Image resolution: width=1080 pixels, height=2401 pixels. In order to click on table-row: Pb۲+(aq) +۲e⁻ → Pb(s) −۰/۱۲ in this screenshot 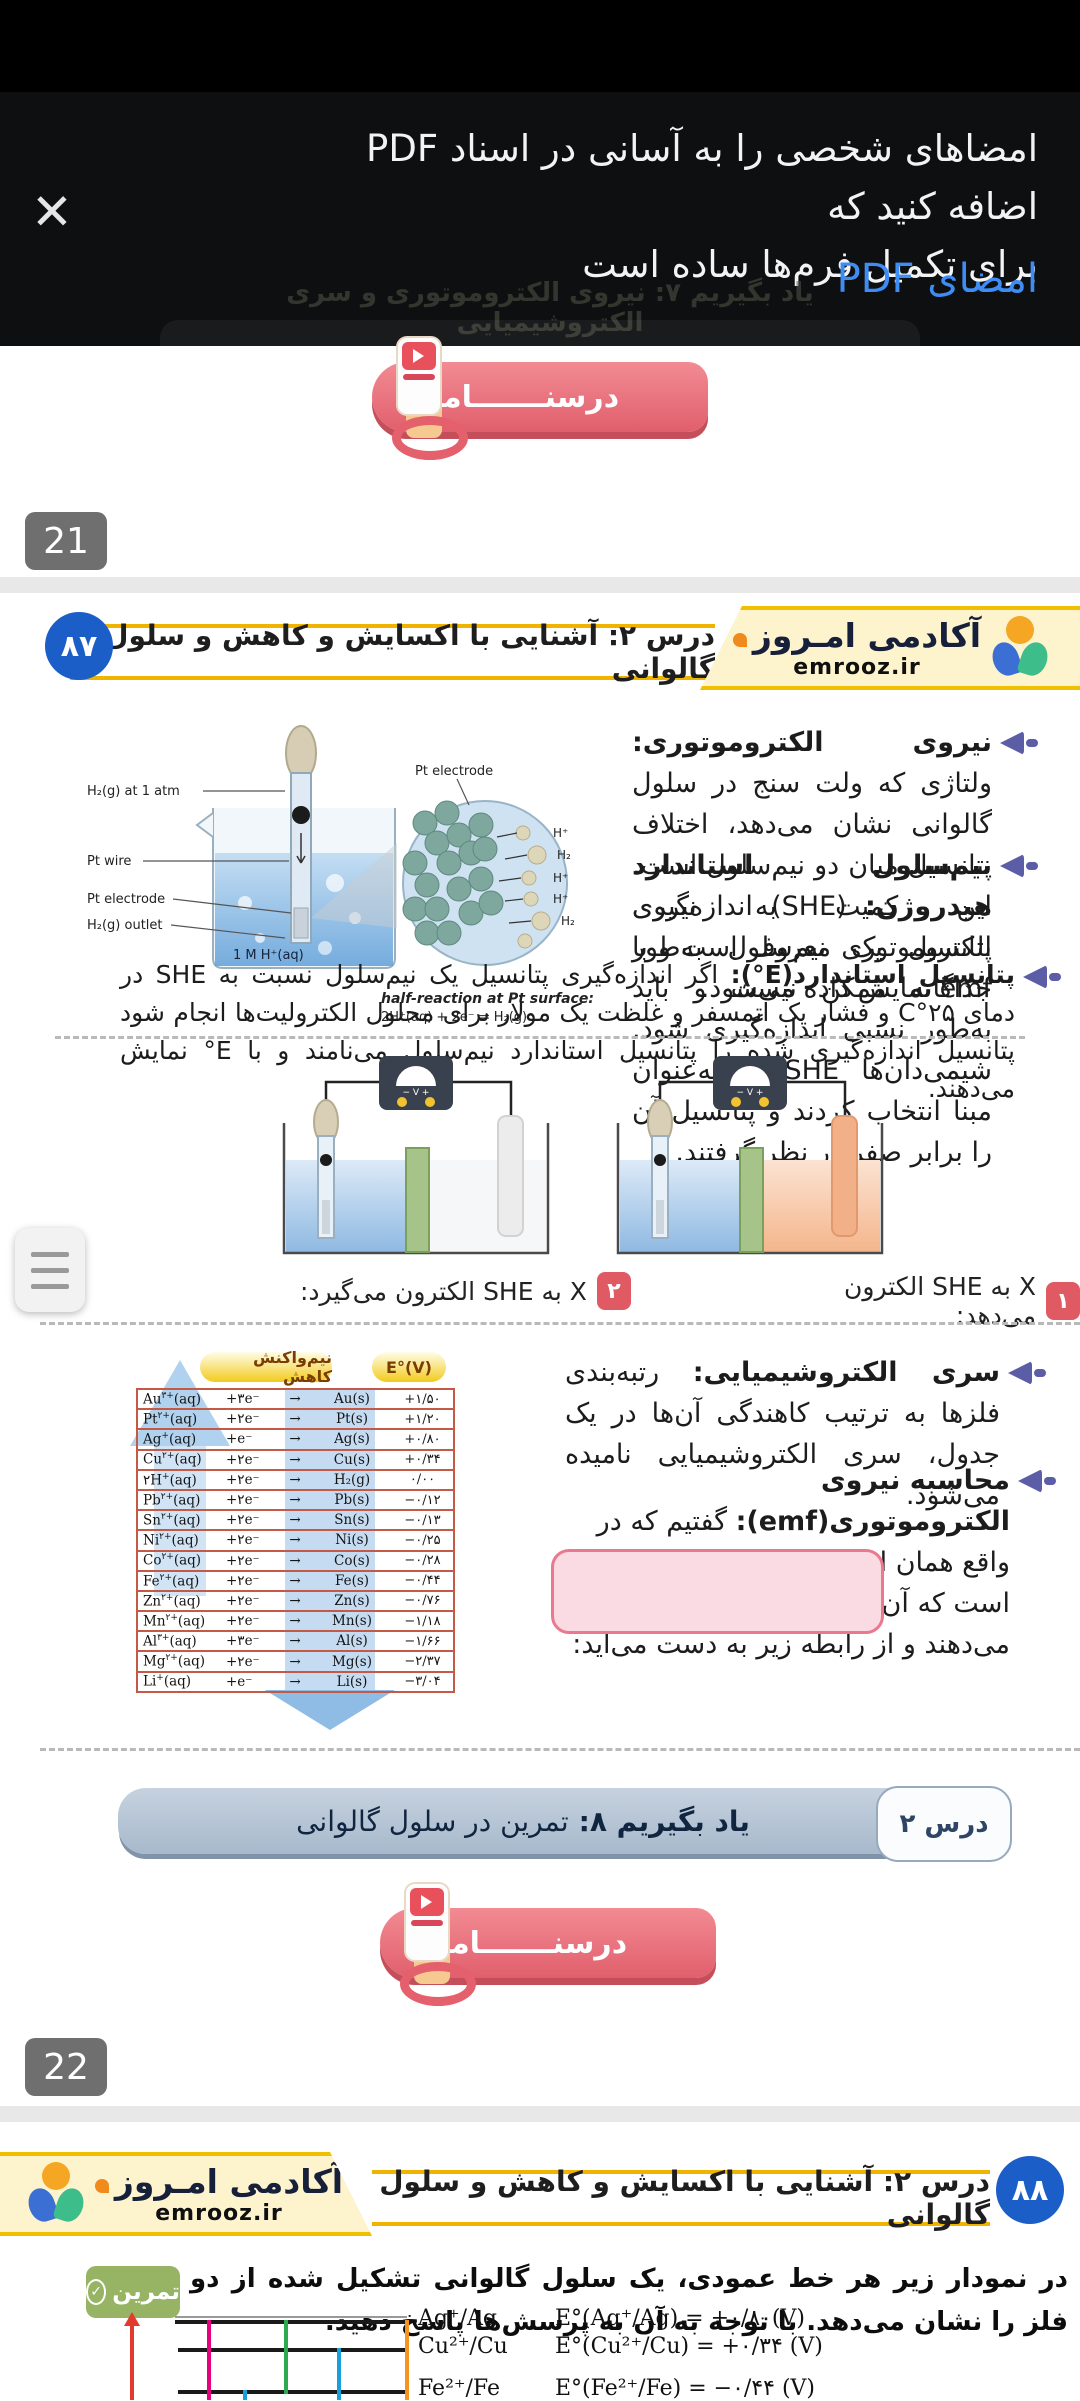, I will do `click(295, 1501)`.